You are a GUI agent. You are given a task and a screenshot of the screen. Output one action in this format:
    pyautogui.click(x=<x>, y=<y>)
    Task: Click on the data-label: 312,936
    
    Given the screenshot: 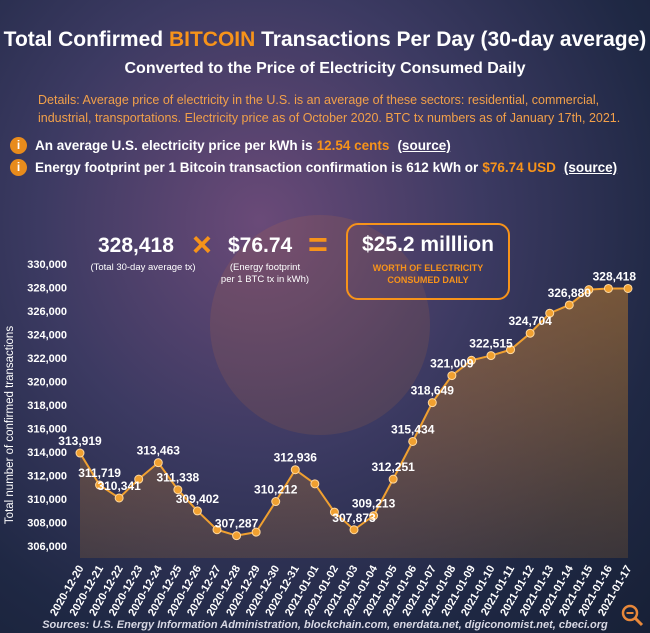 What is the action you would take?
    pyautogui.click(x=296, y=458)
    